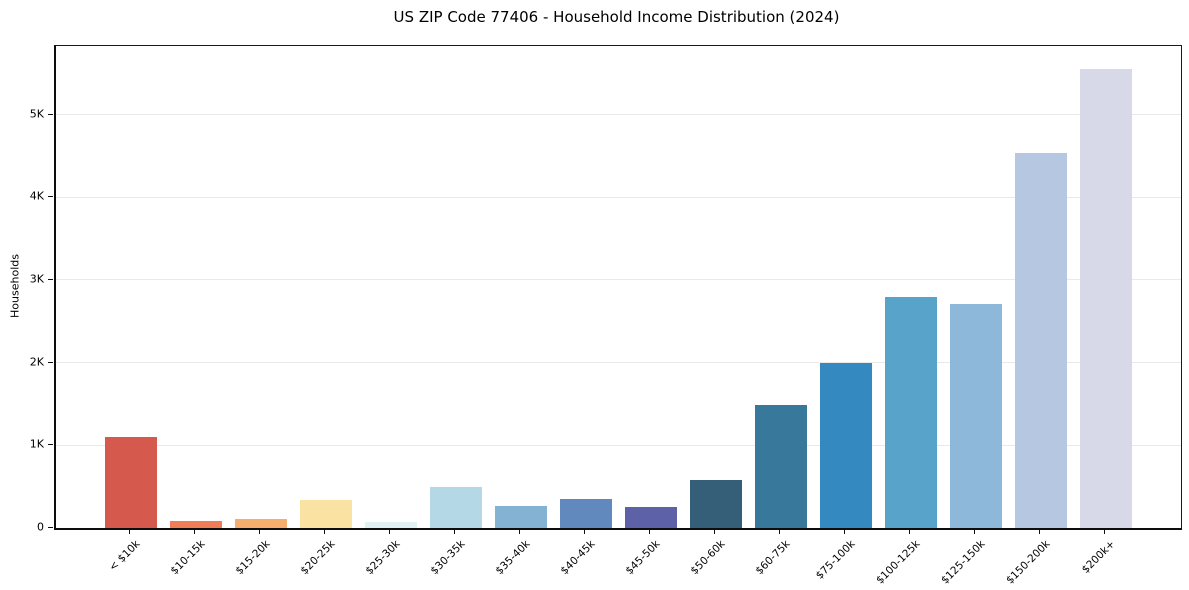 The width and height of the screenshot is (1189, 590). Describe the element at coordinates (448, 558) in the screenshot. I see `x-tick-label: $30-35k` at that location.